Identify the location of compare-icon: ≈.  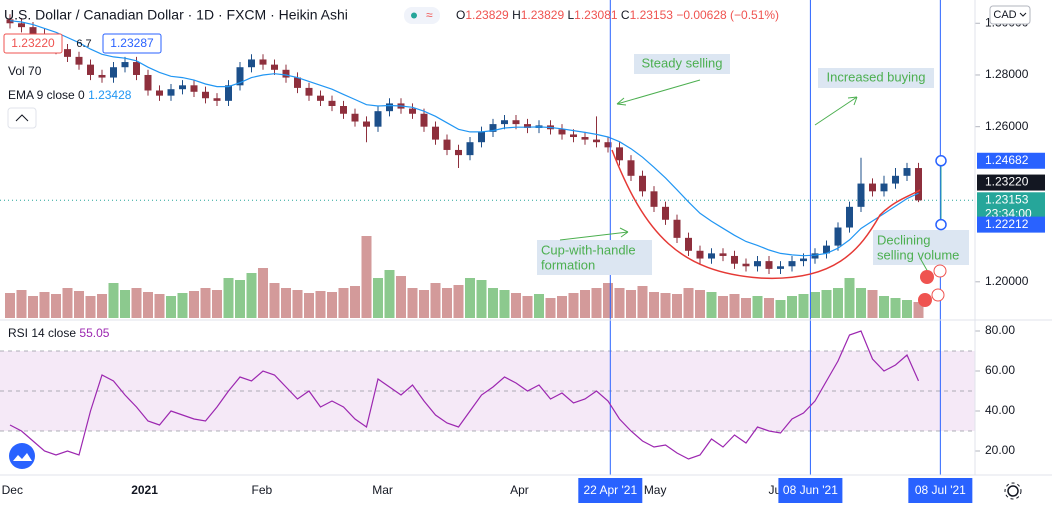
(422, 15).